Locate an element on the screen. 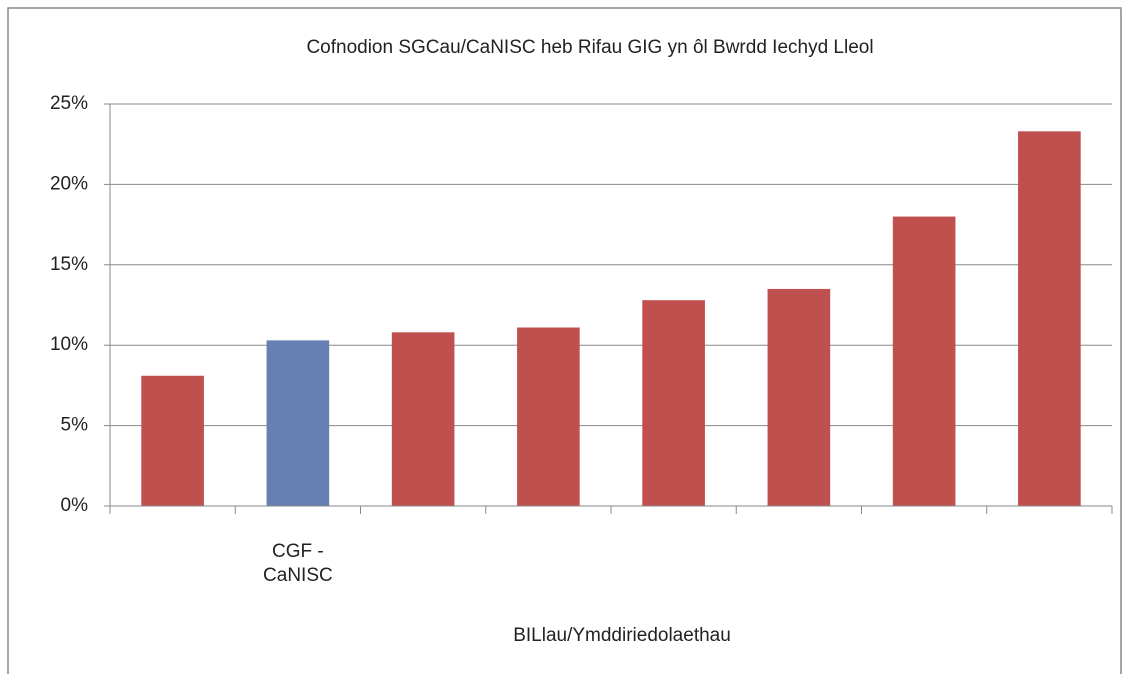 The height and width of the screenshot is (674, 1130). x-axis-title: BILlau/Ymddiriedolaethau is located at coordinates (622, 635).